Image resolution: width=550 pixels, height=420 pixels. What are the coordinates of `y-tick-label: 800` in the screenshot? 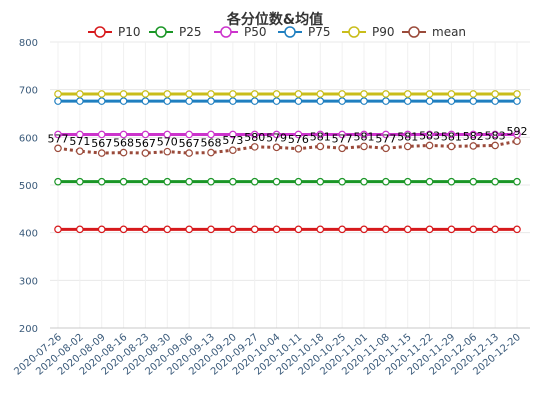 It's located at (28, 43).